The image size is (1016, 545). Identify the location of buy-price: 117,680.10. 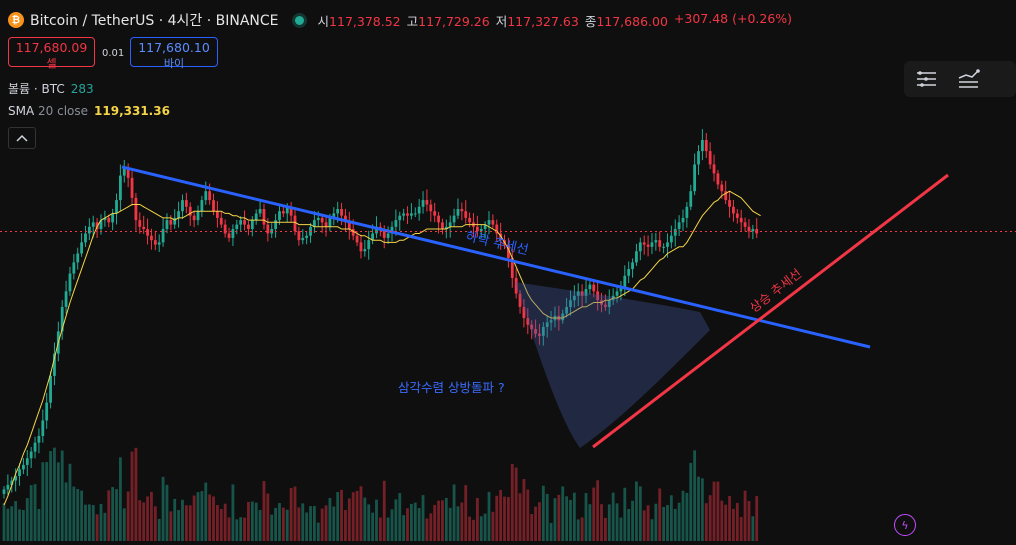
(174, 47).